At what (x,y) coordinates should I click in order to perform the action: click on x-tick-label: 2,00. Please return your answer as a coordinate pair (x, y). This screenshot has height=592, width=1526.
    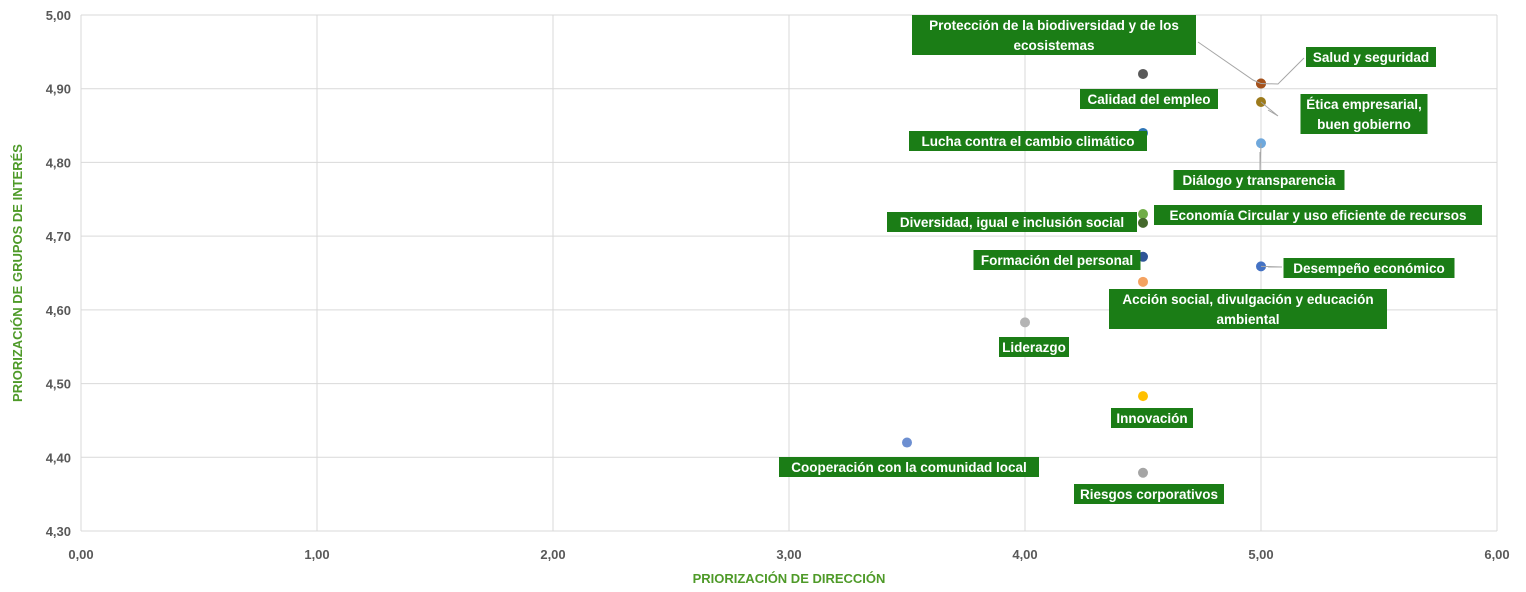
    Looking at the image, I should click on (552, 554).